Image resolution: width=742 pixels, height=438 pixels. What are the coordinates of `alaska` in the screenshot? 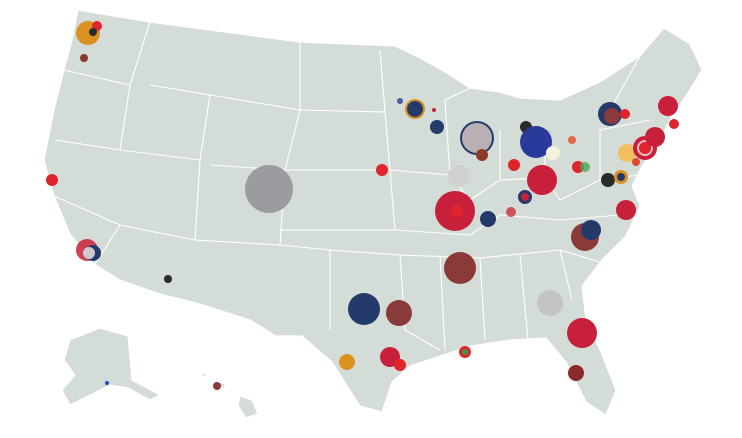 It's located at (111, 366).